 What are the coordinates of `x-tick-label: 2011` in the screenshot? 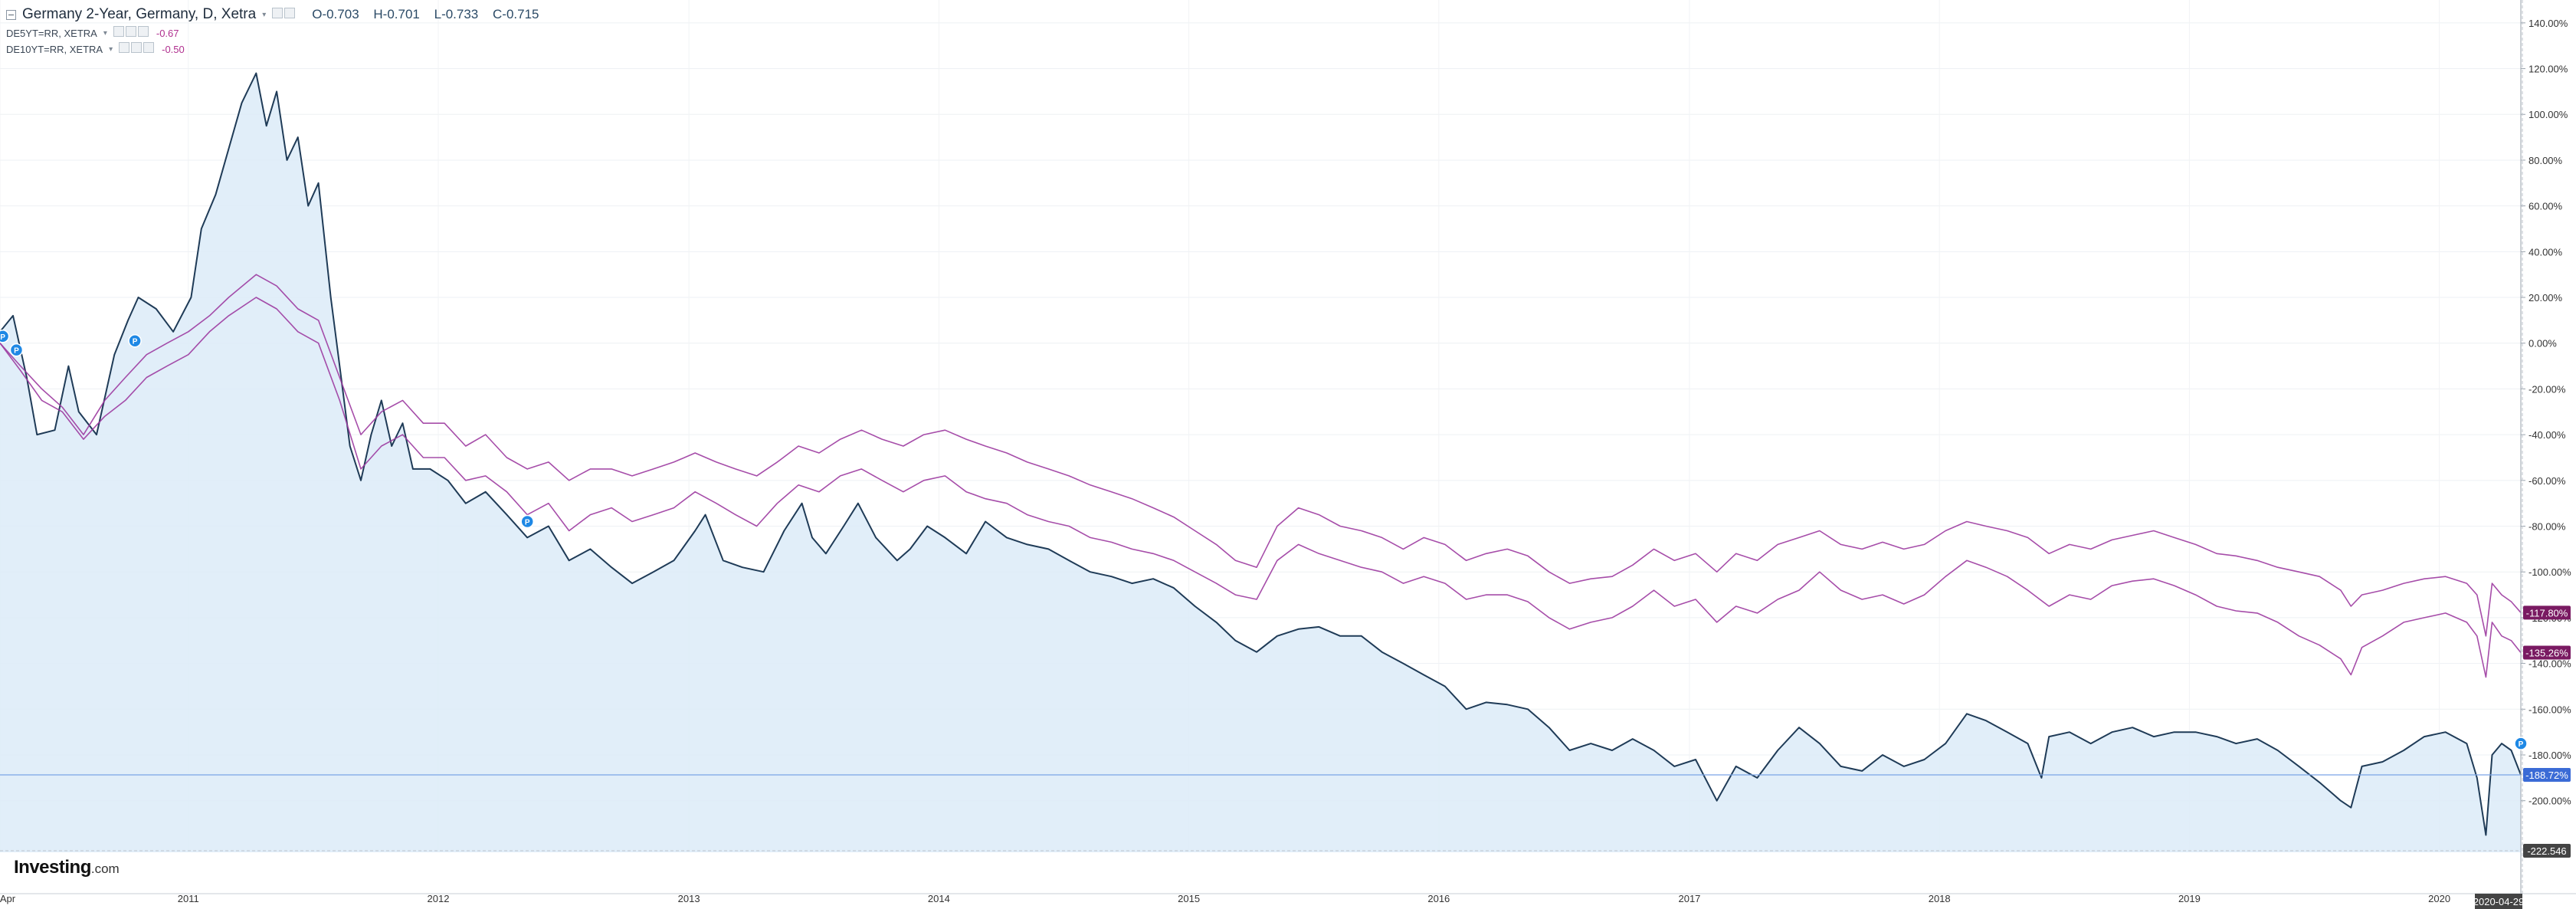 It's located at (188, 898).